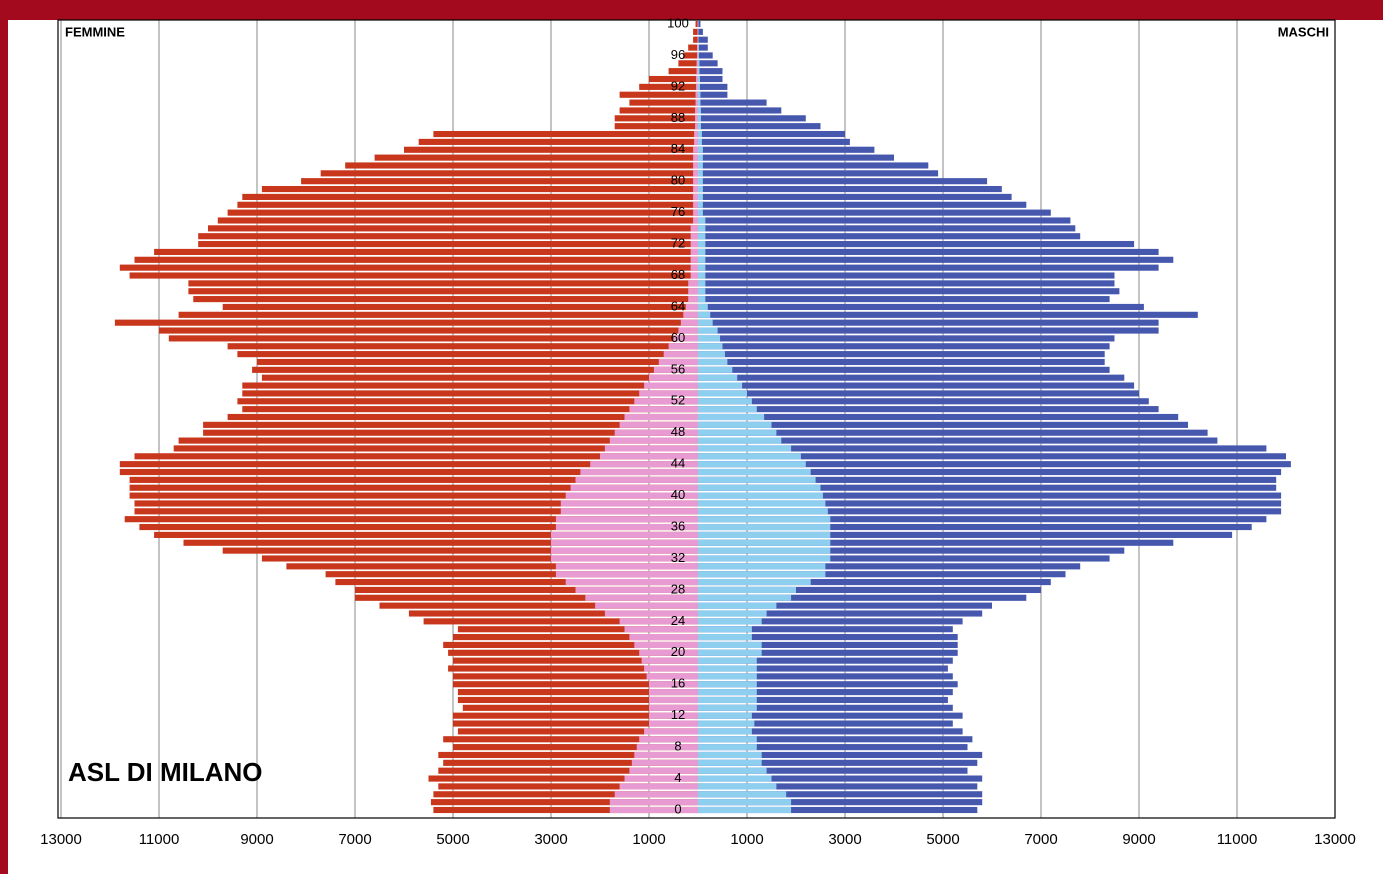 The width and height of the screenshot is (1383, 874). I want to click on y-tick-label: 72, so click(678, 243).